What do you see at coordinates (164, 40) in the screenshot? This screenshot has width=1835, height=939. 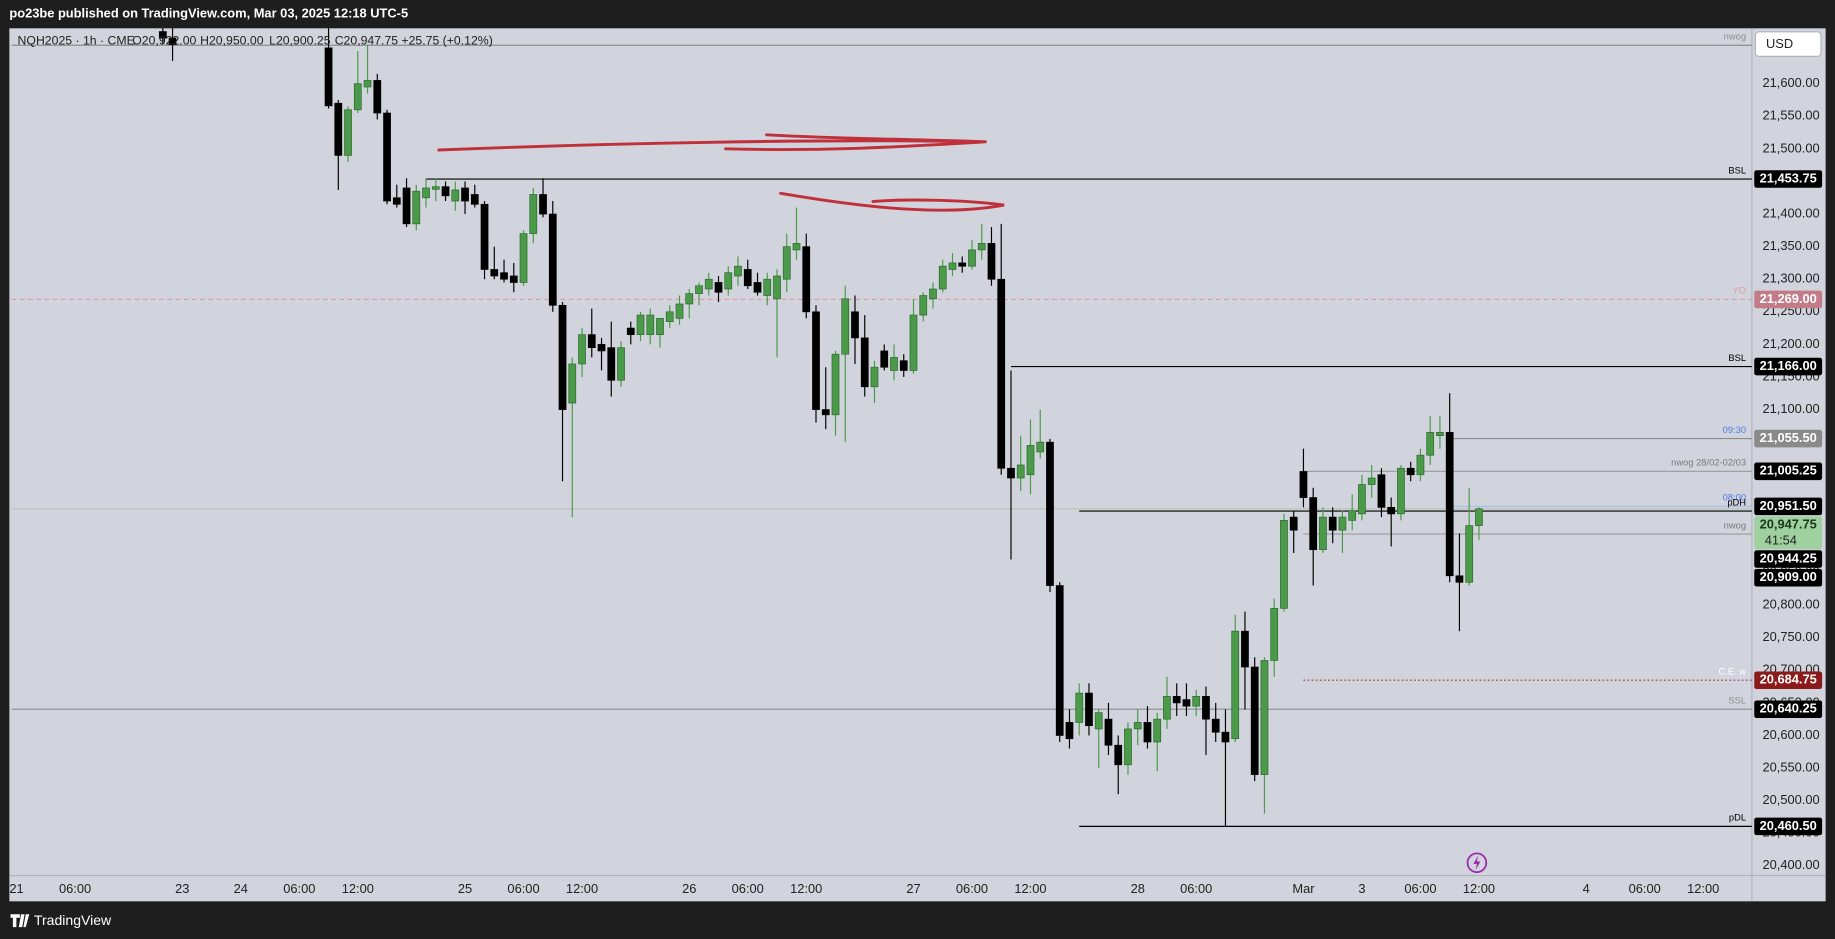 I see `ohlc-open: O20,922.00` at bounding box center [164, 40].